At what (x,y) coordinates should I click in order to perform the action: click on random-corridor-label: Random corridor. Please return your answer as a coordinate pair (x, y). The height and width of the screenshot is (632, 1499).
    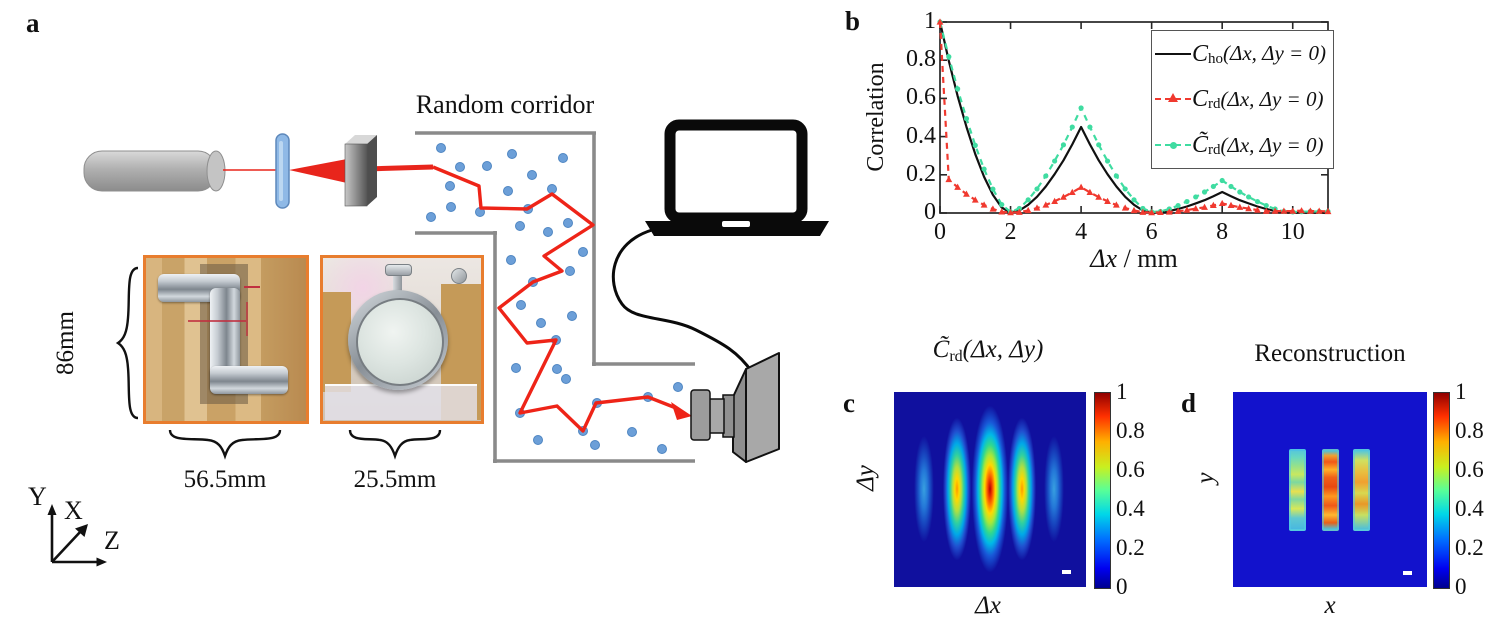
    Looking at the image, I should click on (505, 104).